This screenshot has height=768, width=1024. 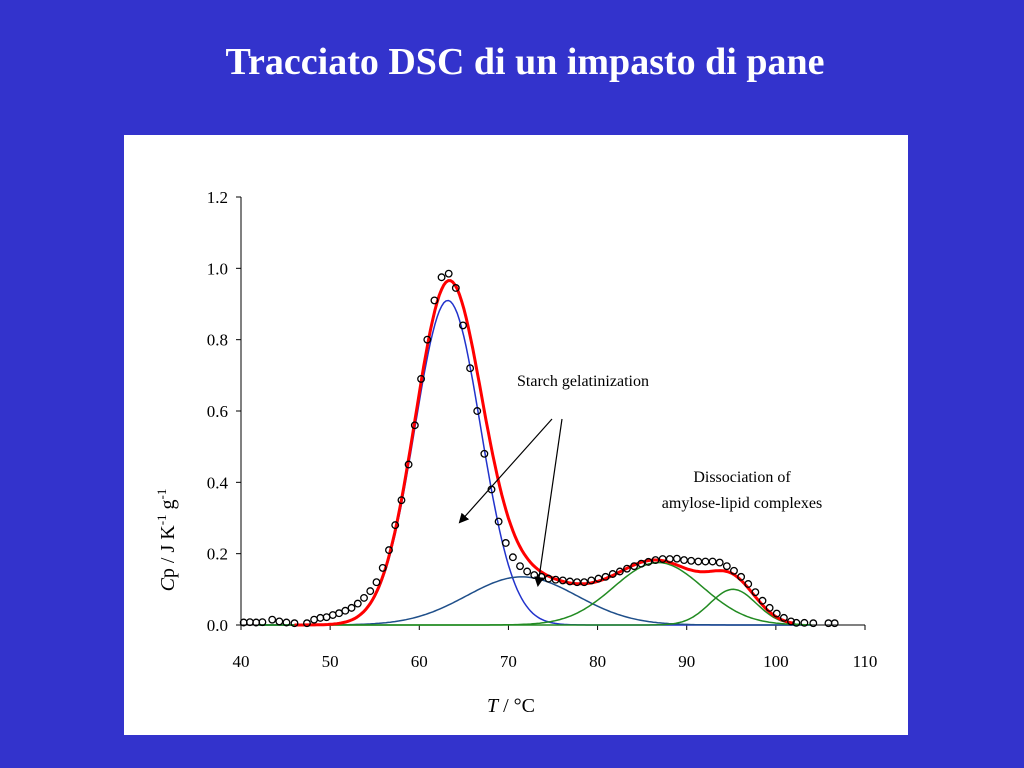 What do you see at coordinates (217, 625) in the screenshot?
I see `y-tick-label: 0.0` at bounding box center [217, 625].